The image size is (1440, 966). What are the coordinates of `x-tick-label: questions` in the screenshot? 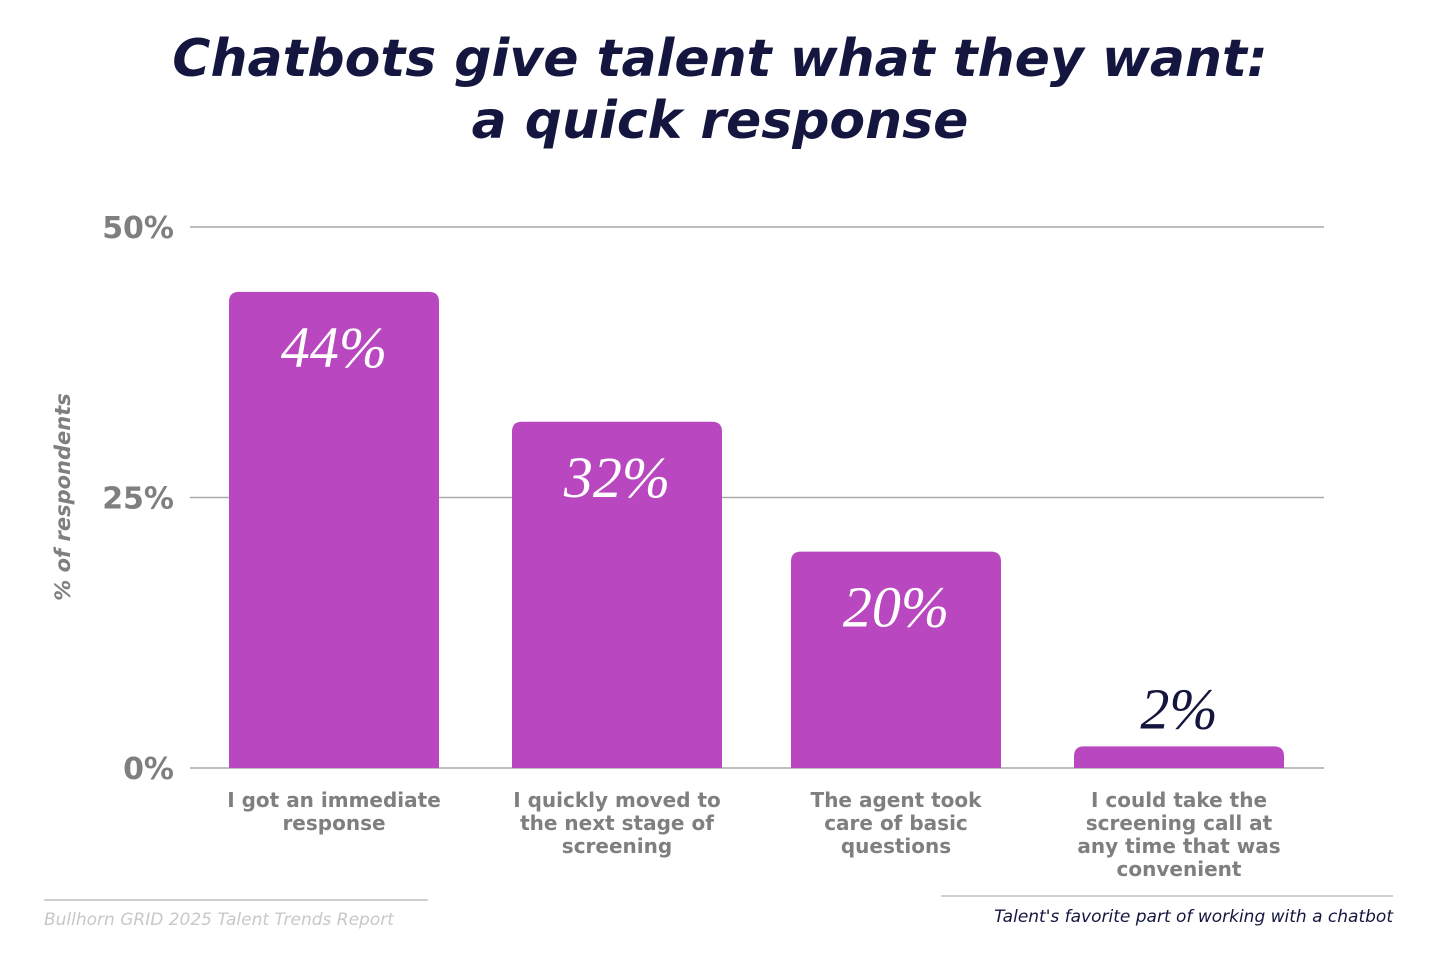 It's located at (896, 846).